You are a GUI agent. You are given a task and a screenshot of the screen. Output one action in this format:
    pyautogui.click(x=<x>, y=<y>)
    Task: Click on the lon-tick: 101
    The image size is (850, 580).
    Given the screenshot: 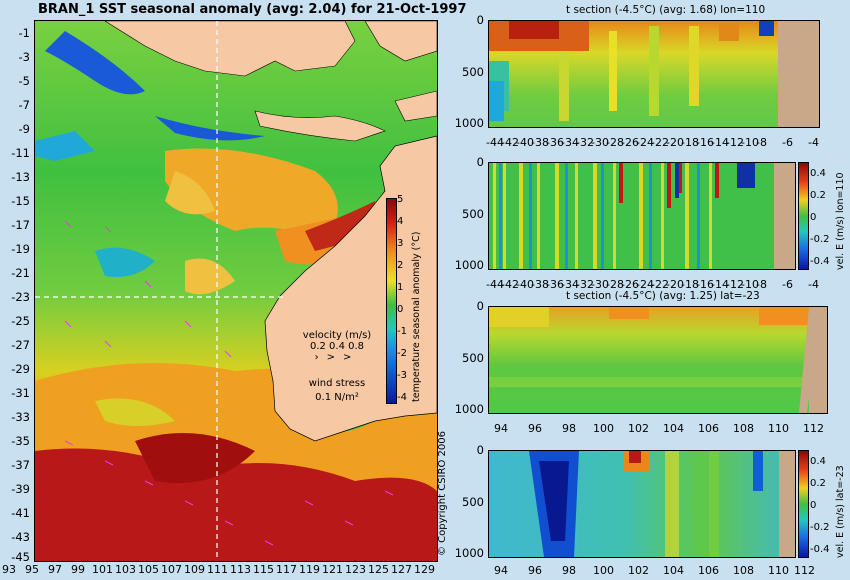 What is the action you would take?
    pyautogui.click(x=102, y=569)
    